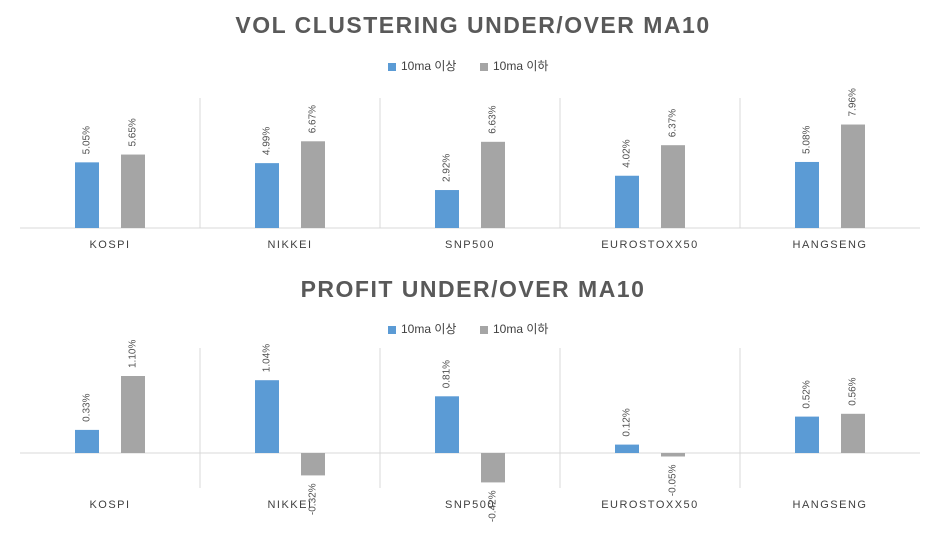  What do you see at coordinates (807, 394) in the screenshot?
I see `value-label: 0.52%` at bounding box center [807, 394].